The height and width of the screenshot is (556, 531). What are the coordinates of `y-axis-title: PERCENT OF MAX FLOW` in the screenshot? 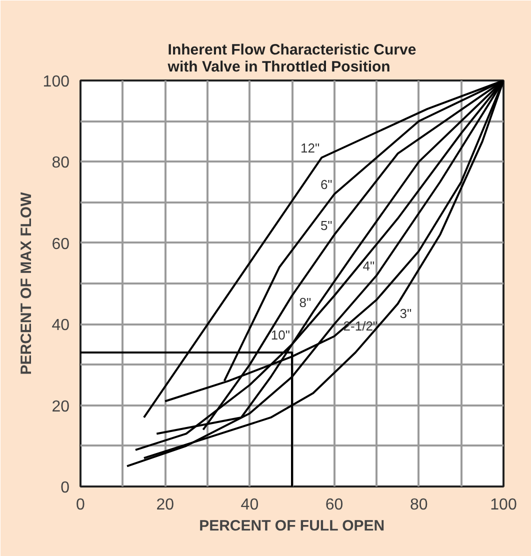 It's located at (26, 283).